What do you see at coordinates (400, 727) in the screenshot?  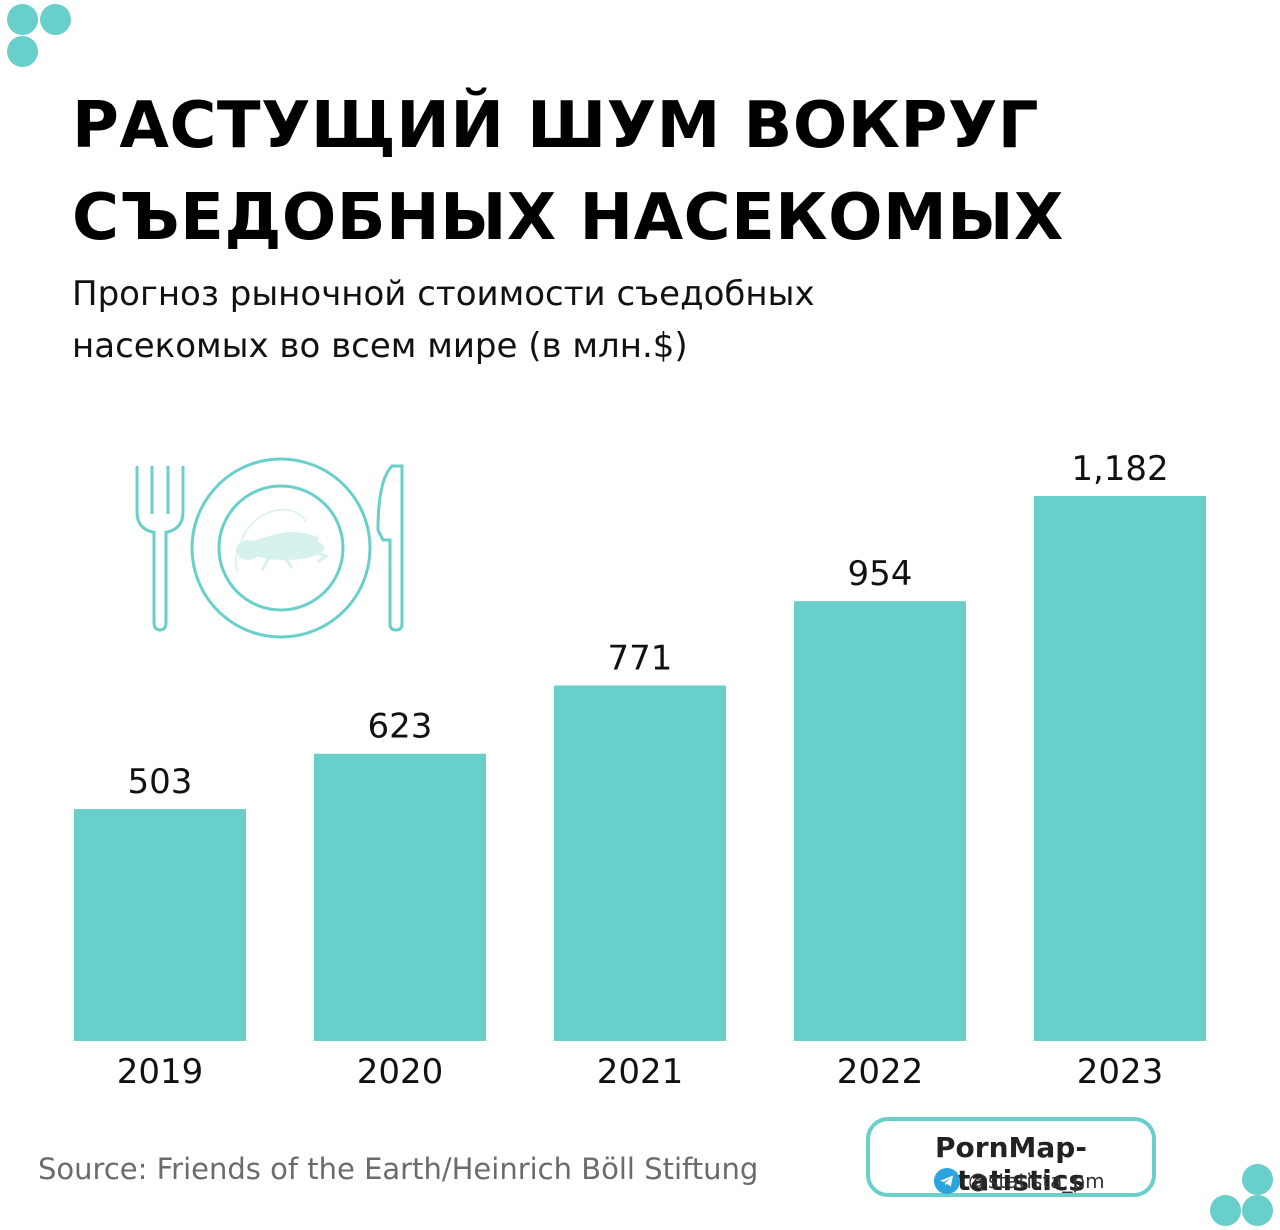 I see `value-label-2020: 623` at bounding box center [400, 727].